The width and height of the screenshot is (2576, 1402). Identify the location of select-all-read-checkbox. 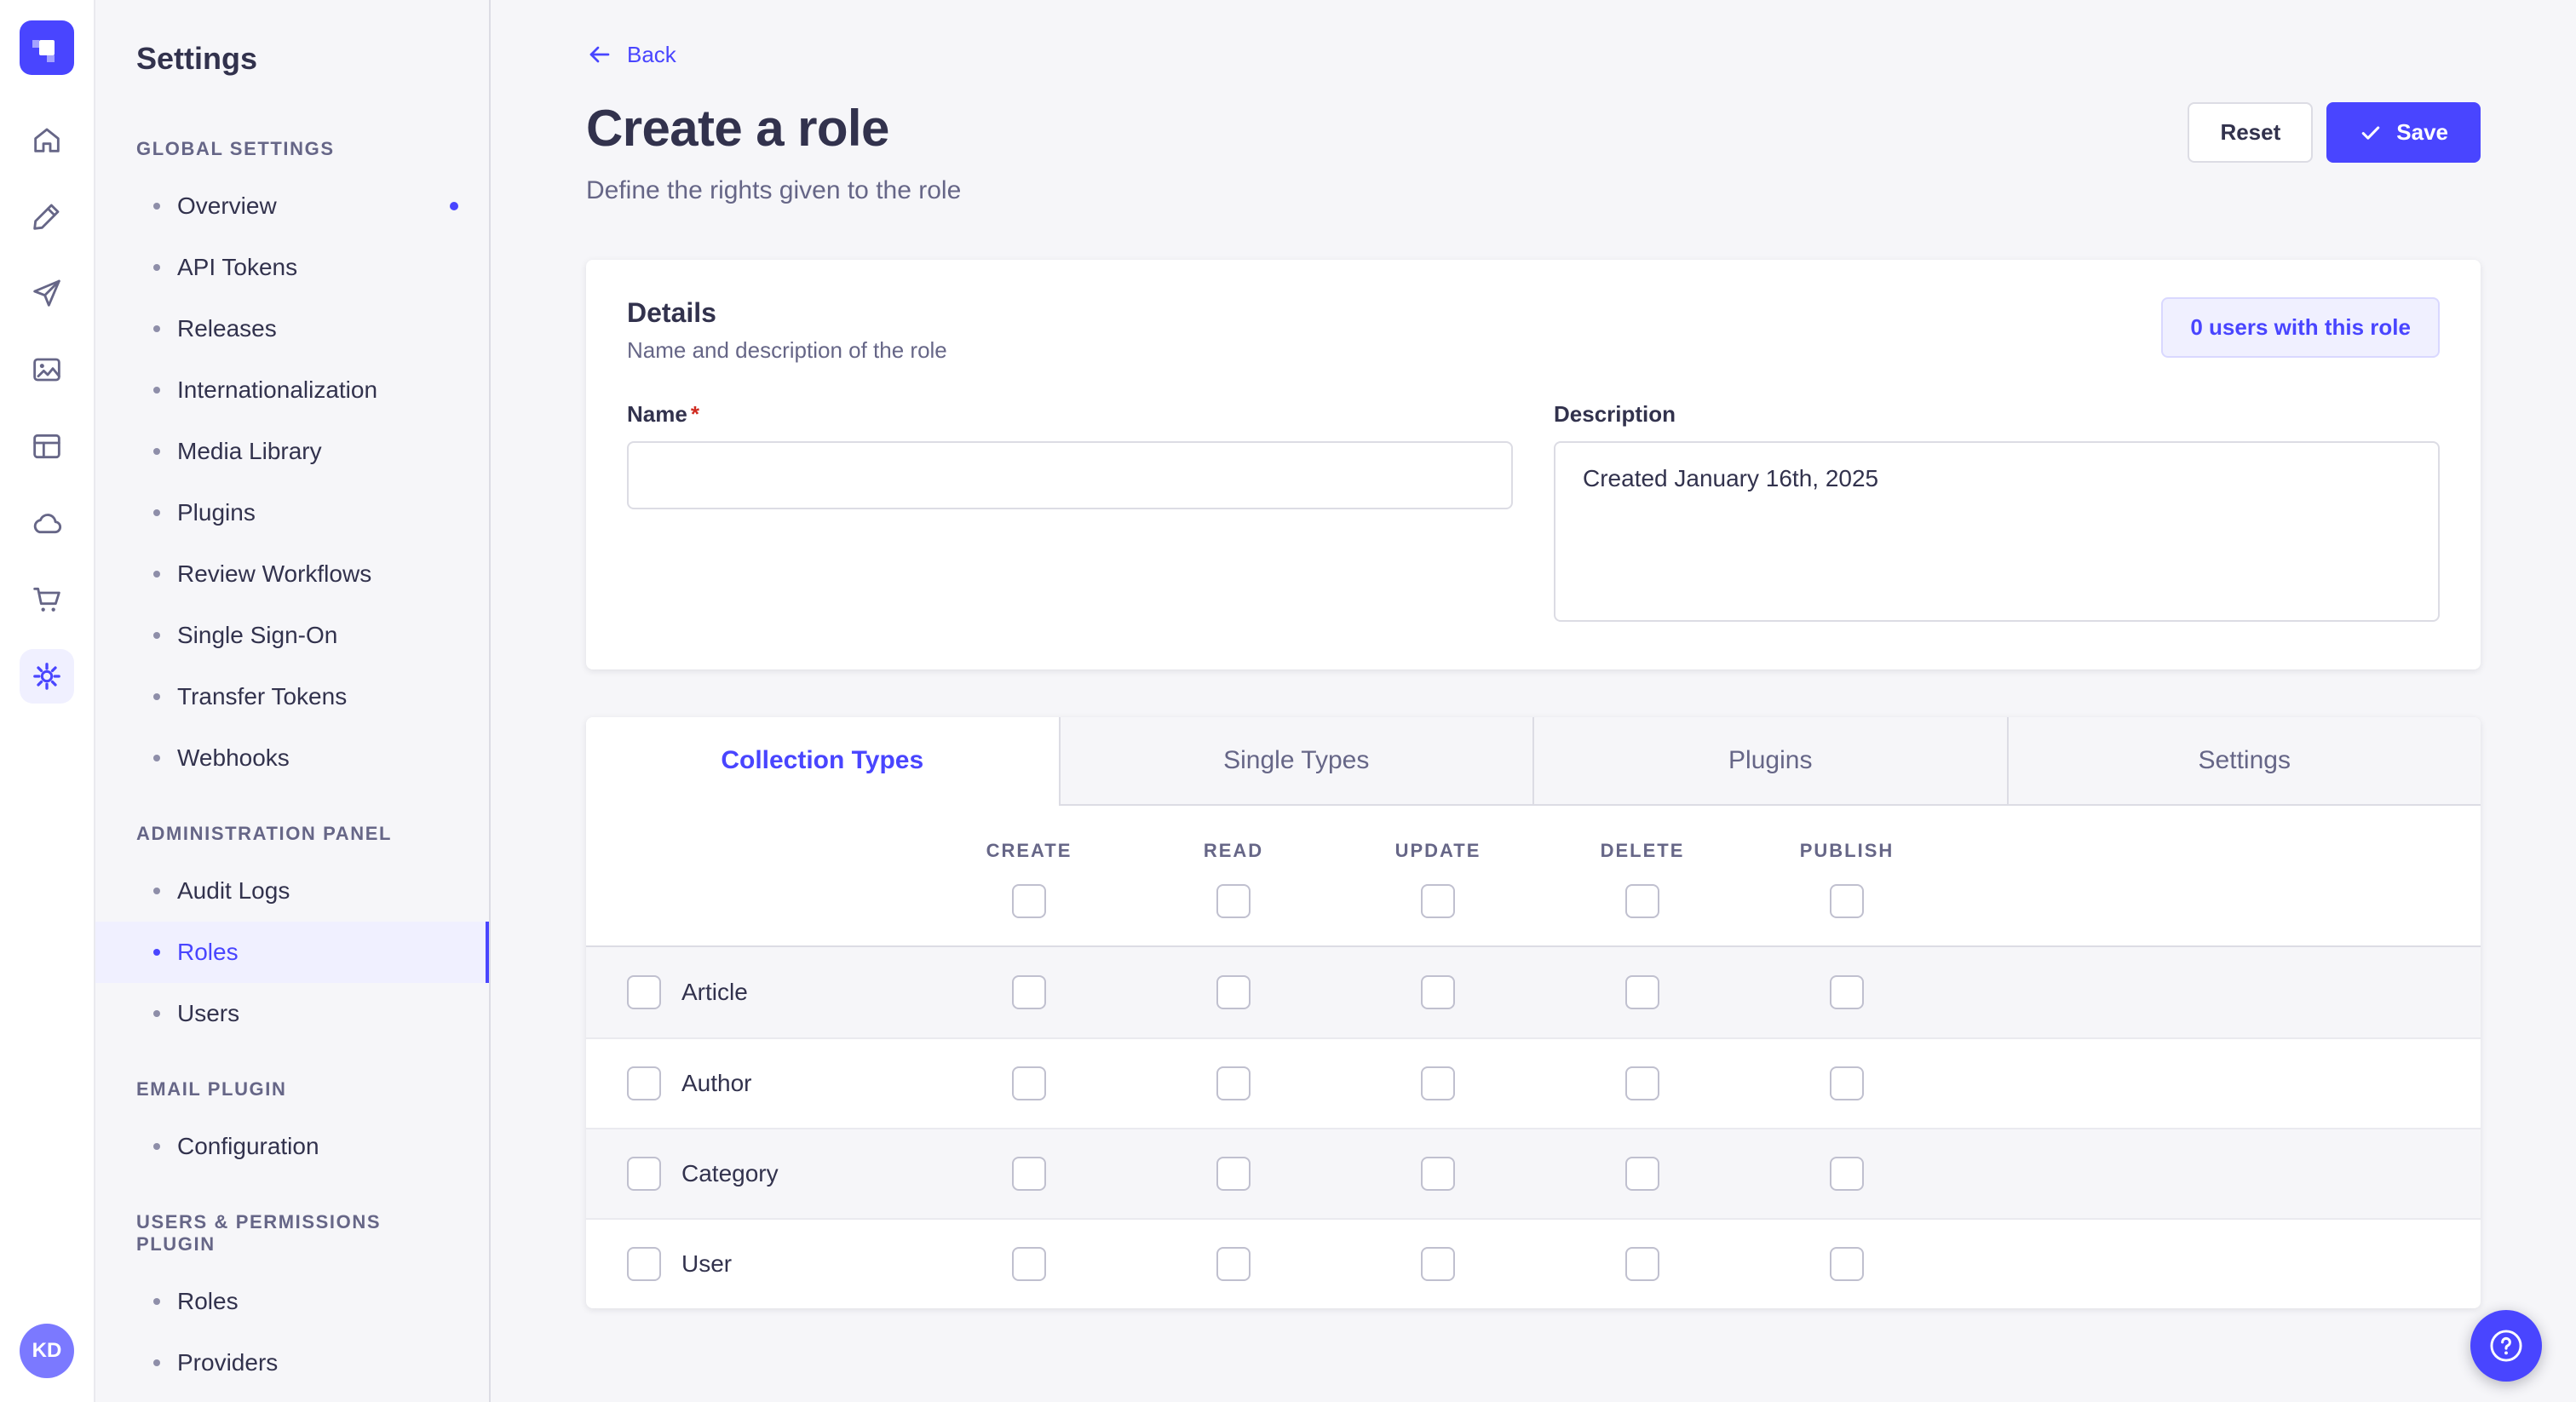
(1234, 901).